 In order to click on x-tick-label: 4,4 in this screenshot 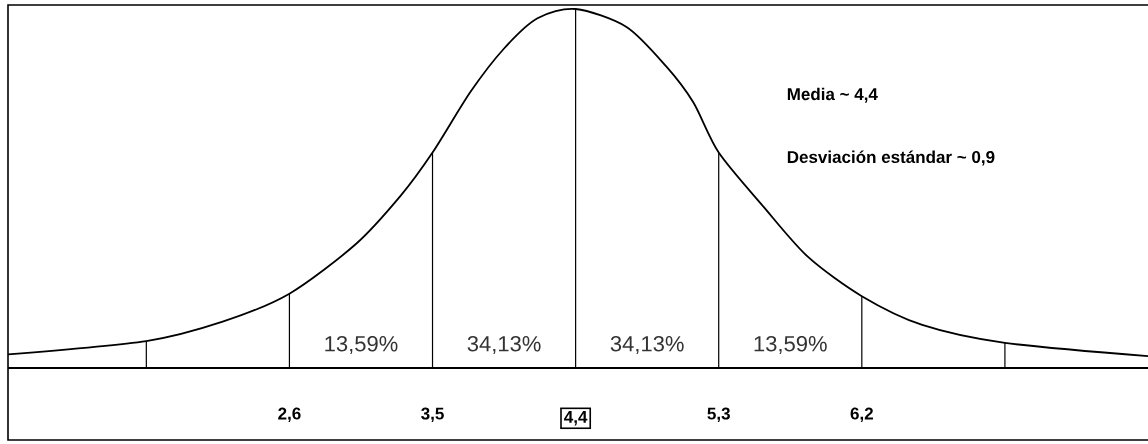, I will do `click(576, 418)`.